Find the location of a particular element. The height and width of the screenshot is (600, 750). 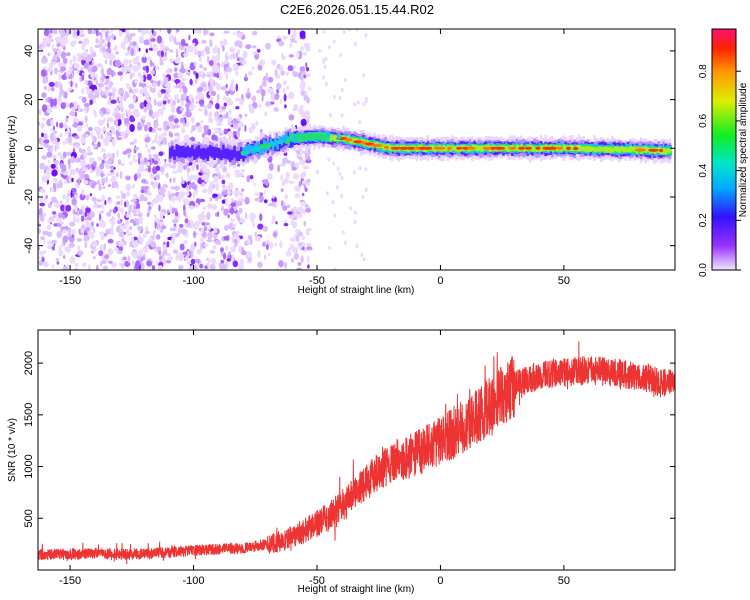

x-tick-label: -150 is located at coordinates (70, 281).